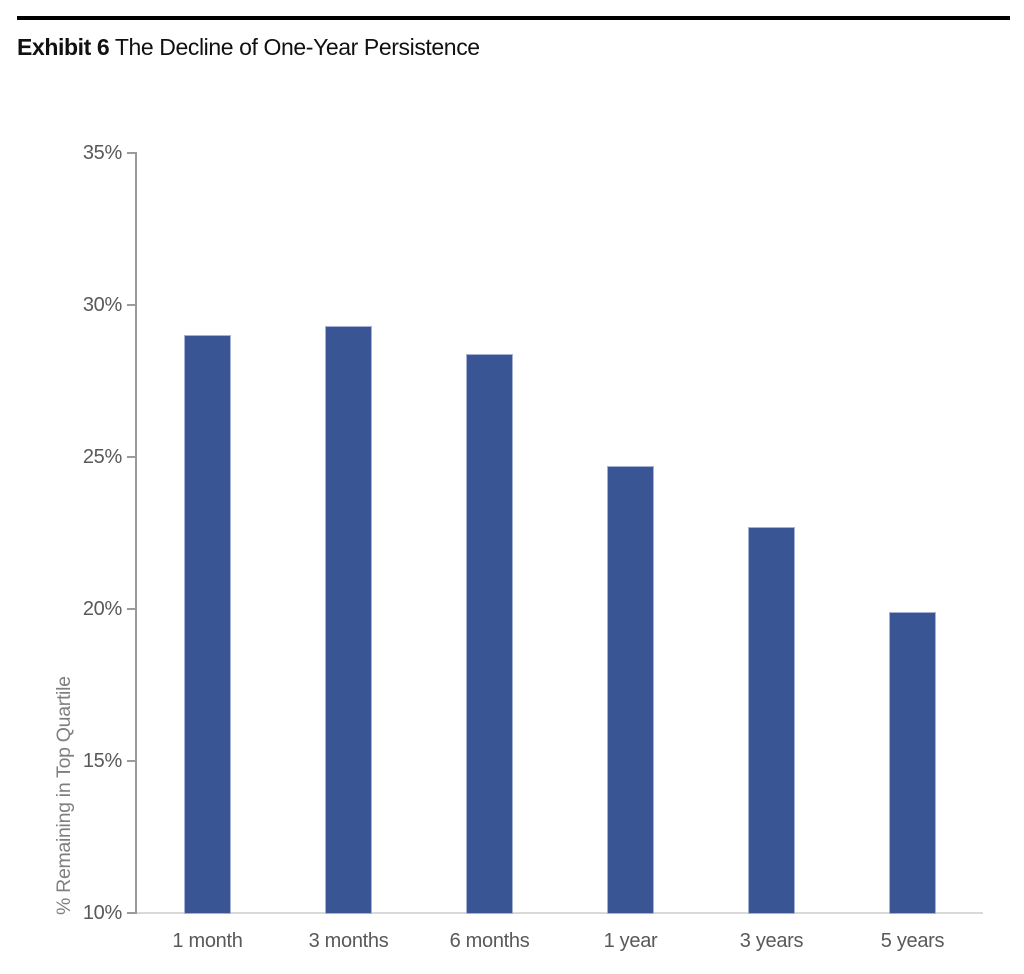 The height and width of the screenshot is (974, 1024). I want to click on x-tick-label: 3 months, so click(348, 941).